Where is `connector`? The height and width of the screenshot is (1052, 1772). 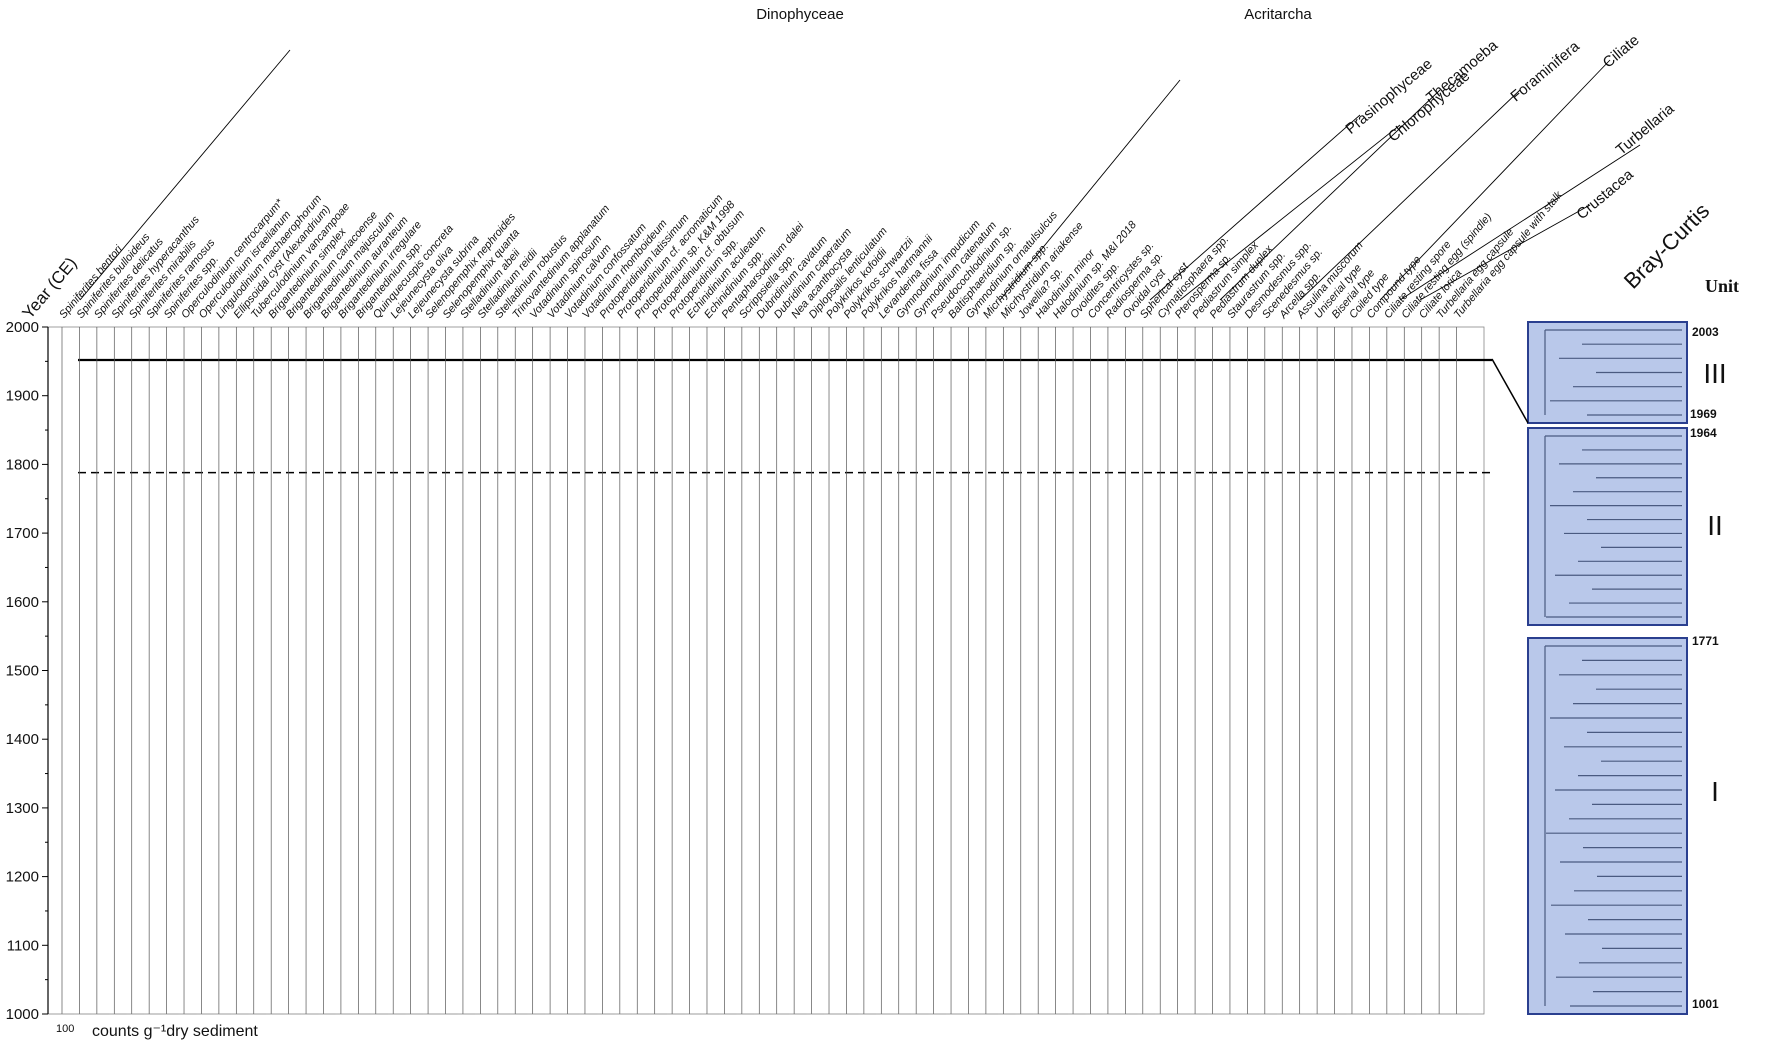 connector is located at coordinates (1510, 391).